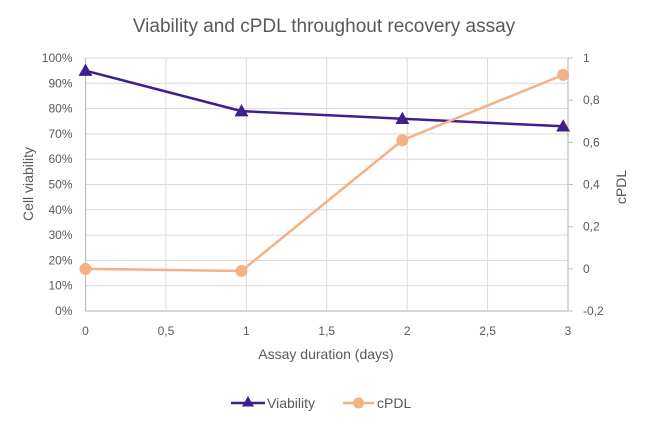 The width and height of the screenshot is (649, 424). Describe the element at coordinates (591, 227) in the screenshot. I see `y2-tick-label: 0,2` at that location.